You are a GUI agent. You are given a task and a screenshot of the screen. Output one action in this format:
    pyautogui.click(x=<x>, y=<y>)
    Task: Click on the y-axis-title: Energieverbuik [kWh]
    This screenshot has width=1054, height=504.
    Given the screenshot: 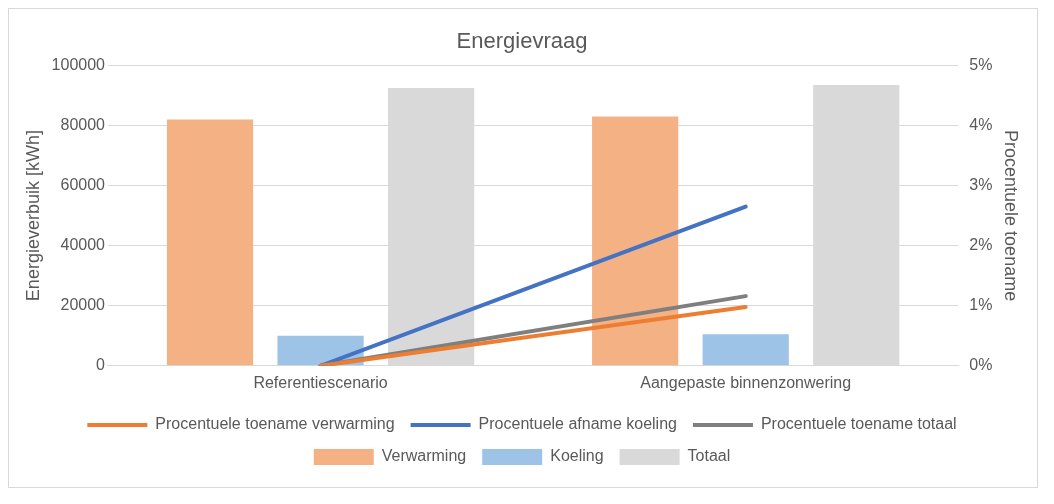 What is the action you would take?
    pyautogui.click(x=32, y=216)
    